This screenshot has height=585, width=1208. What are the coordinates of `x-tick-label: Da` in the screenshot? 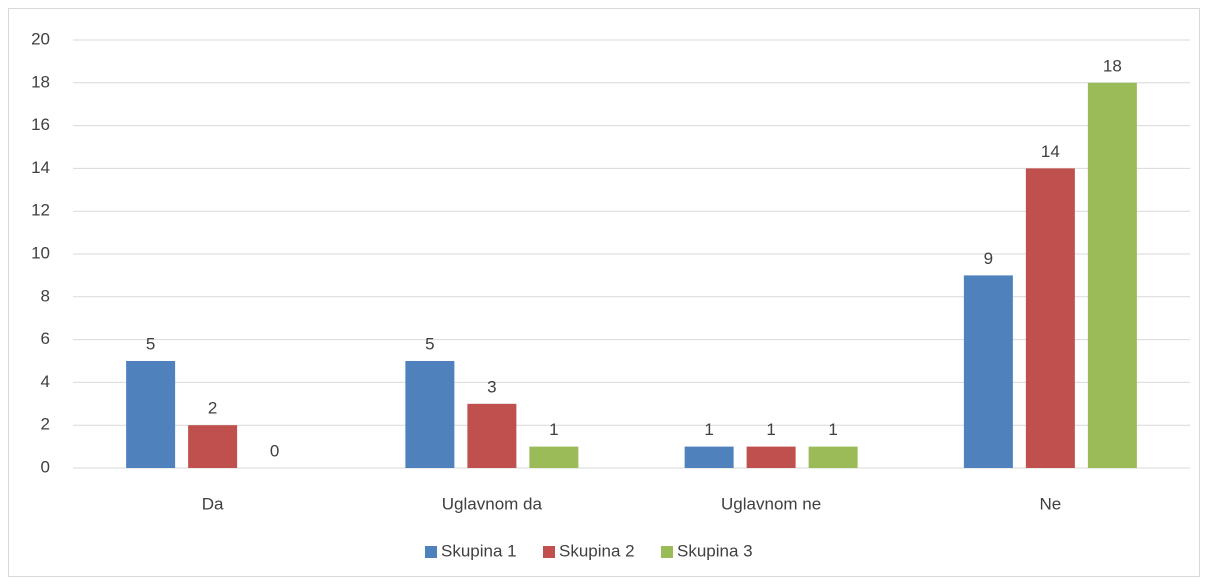 It's located at (213, 503).